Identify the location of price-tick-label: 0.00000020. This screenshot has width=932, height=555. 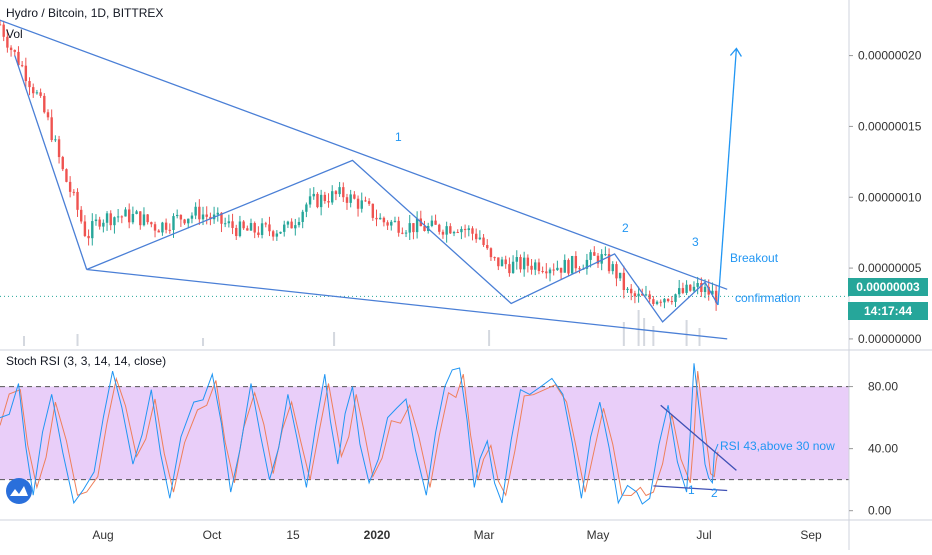
(890, 56).